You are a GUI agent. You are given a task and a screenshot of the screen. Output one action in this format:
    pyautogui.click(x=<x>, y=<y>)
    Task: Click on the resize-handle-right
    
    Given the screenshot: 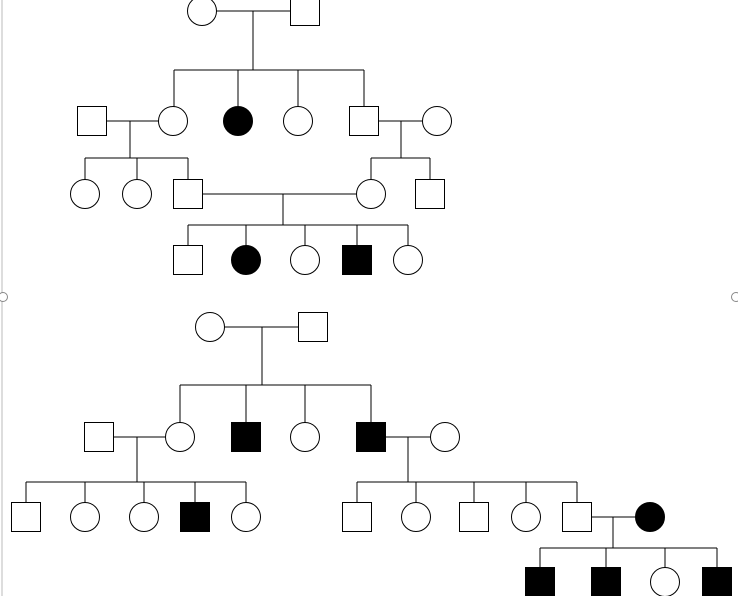 What is the action you would take?
    pyautogui.click(x=734, y=297)
    